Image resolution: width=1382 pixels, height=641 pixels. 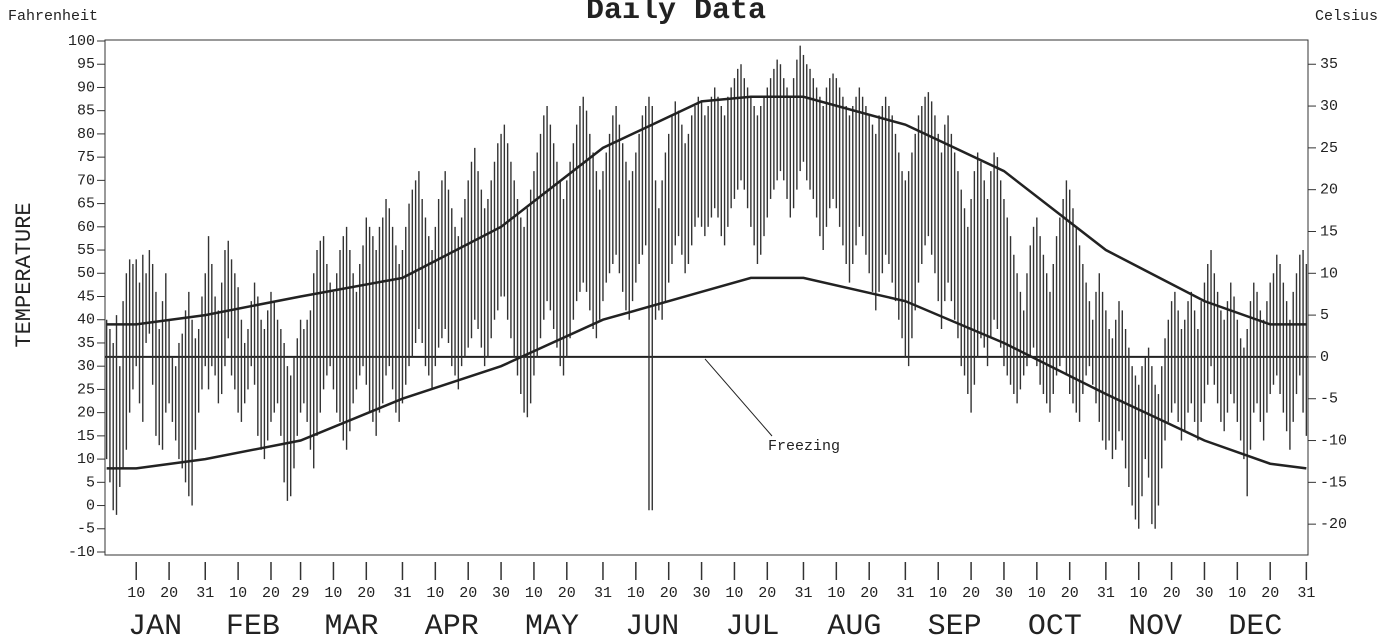 What do you see at coordinates (155, 625) in the screenshot?
I see `month-label: JAN` at bounding box center [155, 625].